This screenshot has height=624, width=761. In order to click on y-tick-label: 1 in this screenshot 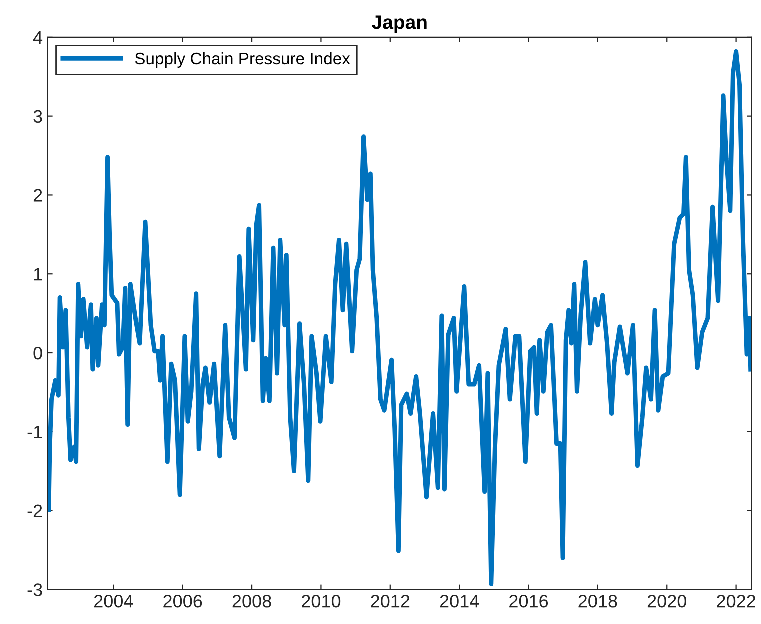, I will do `click(38, 274)`.